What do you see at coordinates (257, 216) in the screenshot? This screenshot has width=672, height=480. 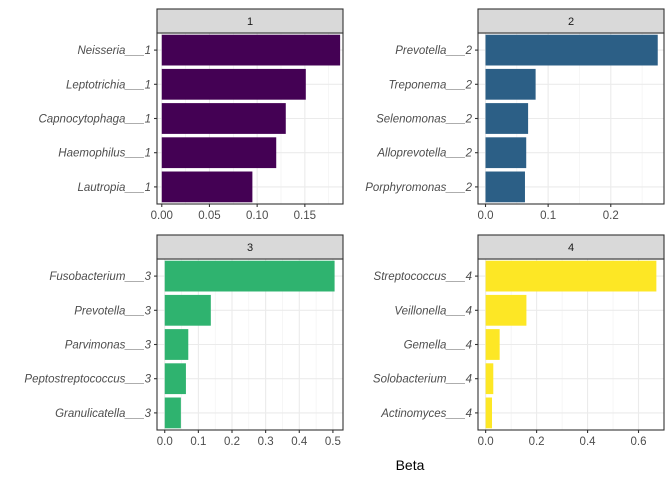 I see `x-tick-label: 0.10` at bounding box center [257, 216].